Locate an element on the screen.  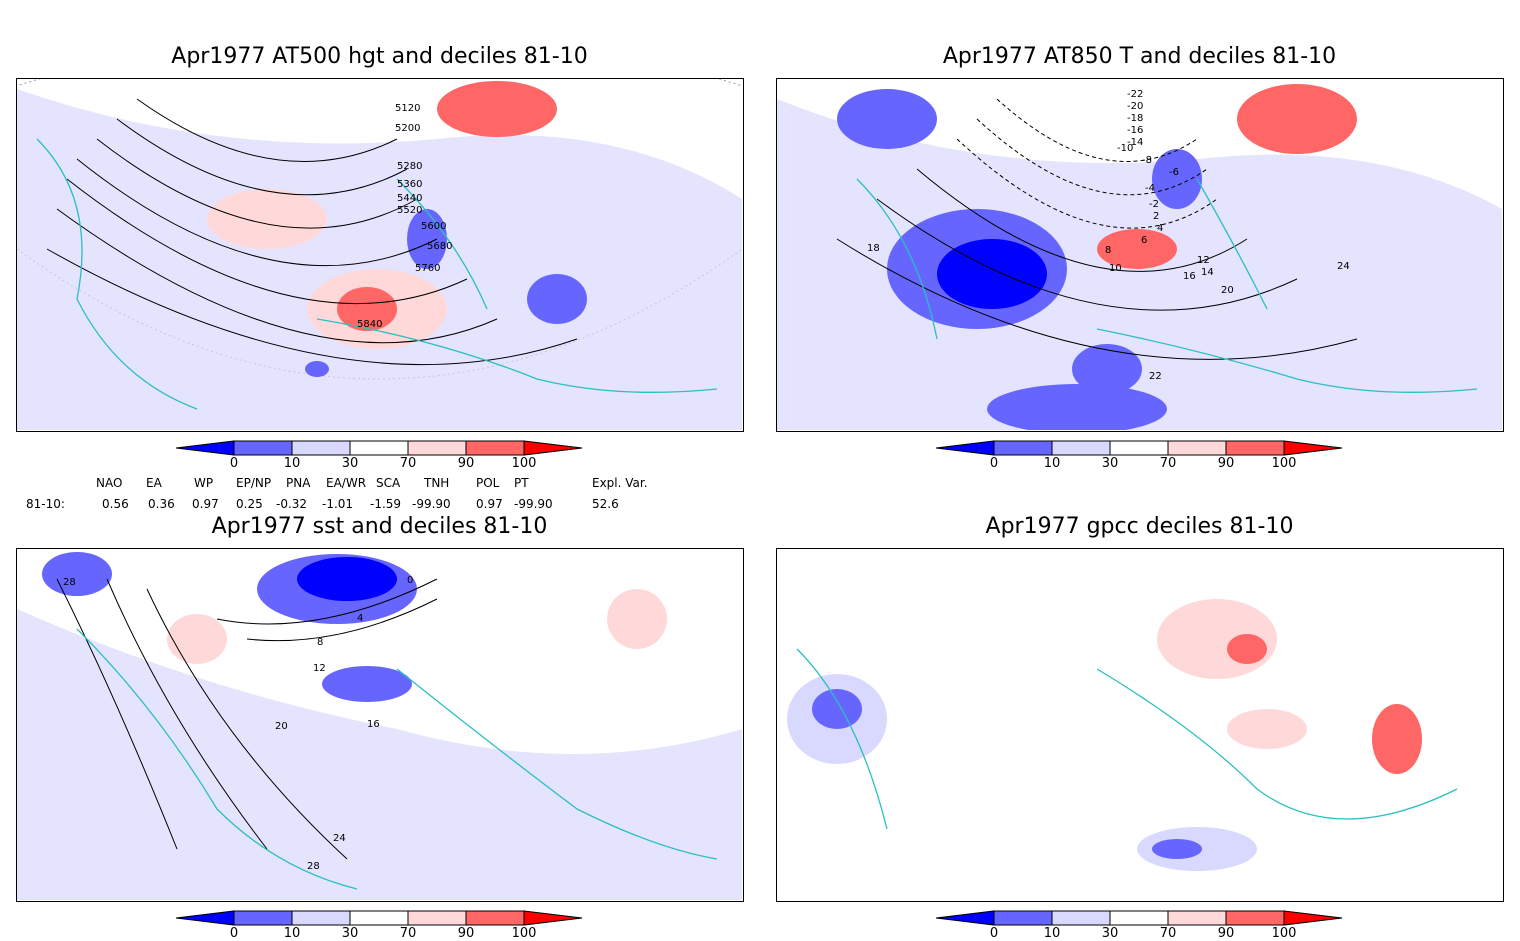
svg-text: 6 is located at coordinates (1144, 240).